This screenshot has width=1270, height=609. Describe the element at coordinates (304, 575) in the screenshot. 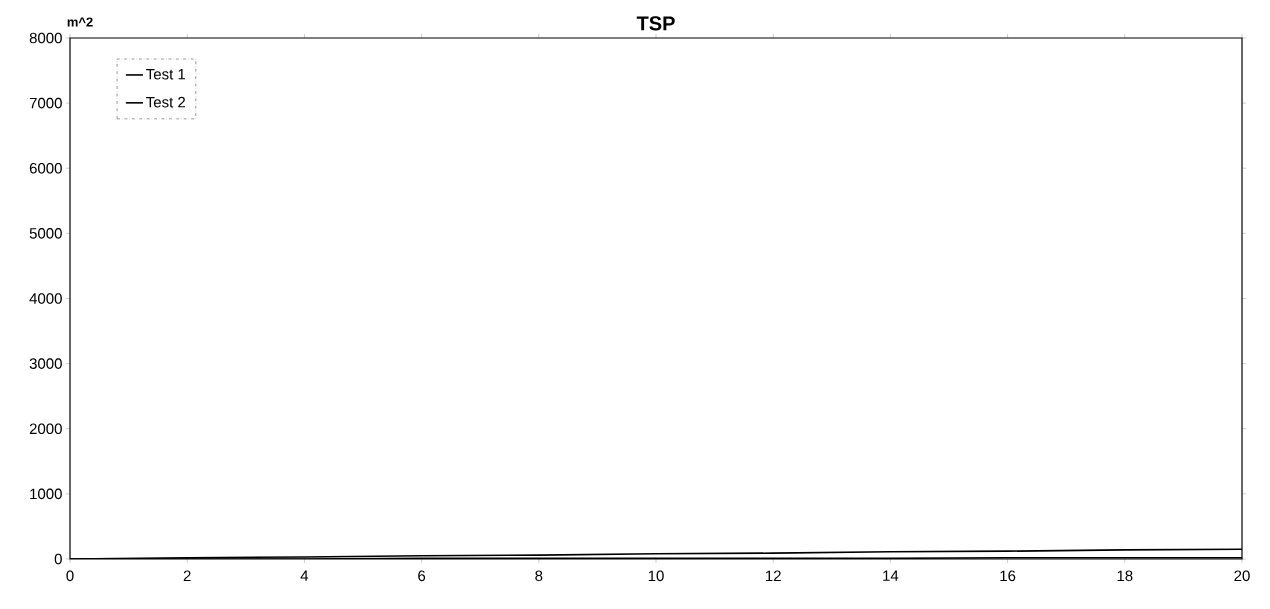

I see `x-tick-label: 4` at that location.